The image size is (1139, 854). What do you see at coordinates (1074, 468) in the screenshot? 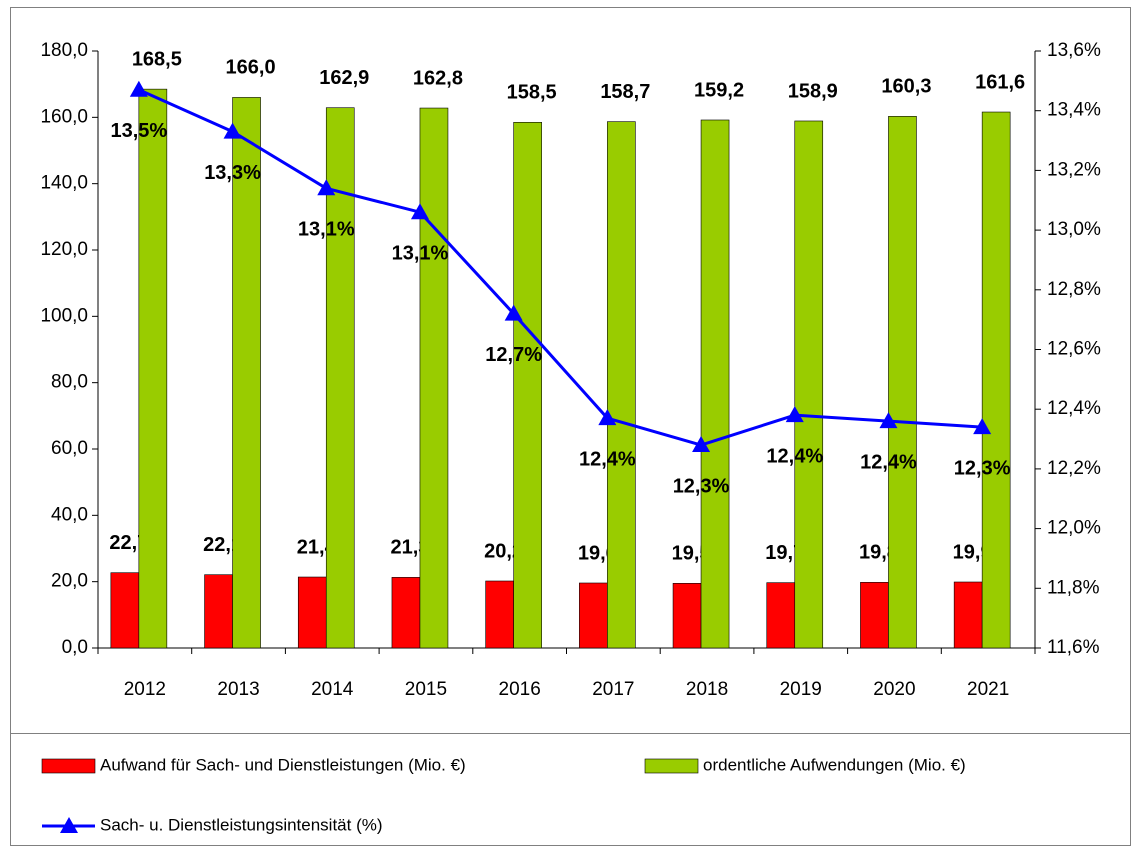
I see `y2-tick-label: 12,2%` at bounding box center [1074, 468].